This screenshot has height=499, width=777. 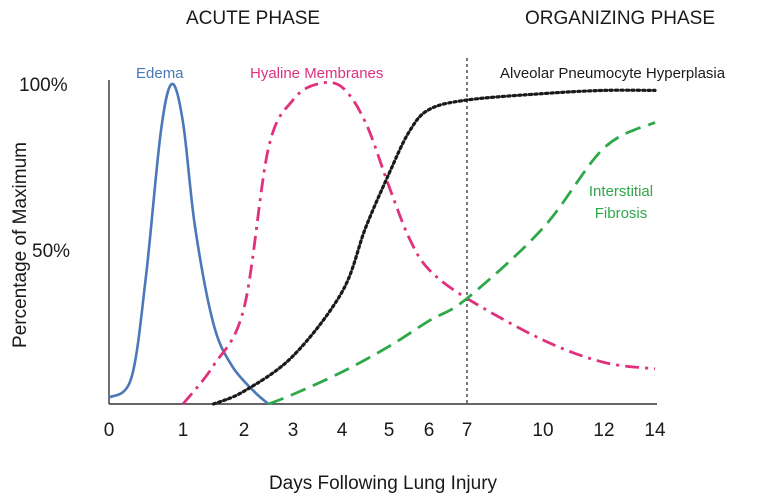 What do you see at coordinates (389, 430) in the screenshot?
I see `x-tick-label: 5` at bounding box center [389, 430].